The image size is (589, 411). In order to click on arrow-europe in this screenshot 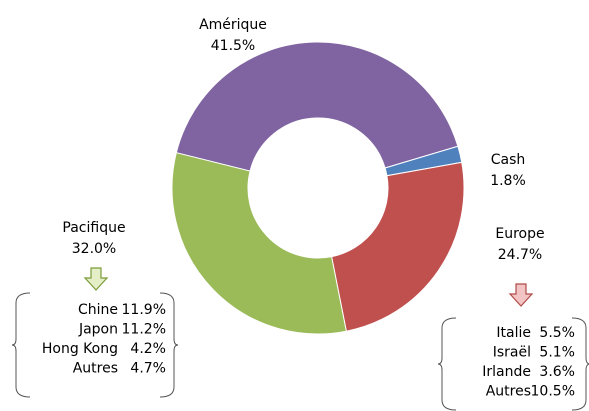, I will do `click(521, 295)`.